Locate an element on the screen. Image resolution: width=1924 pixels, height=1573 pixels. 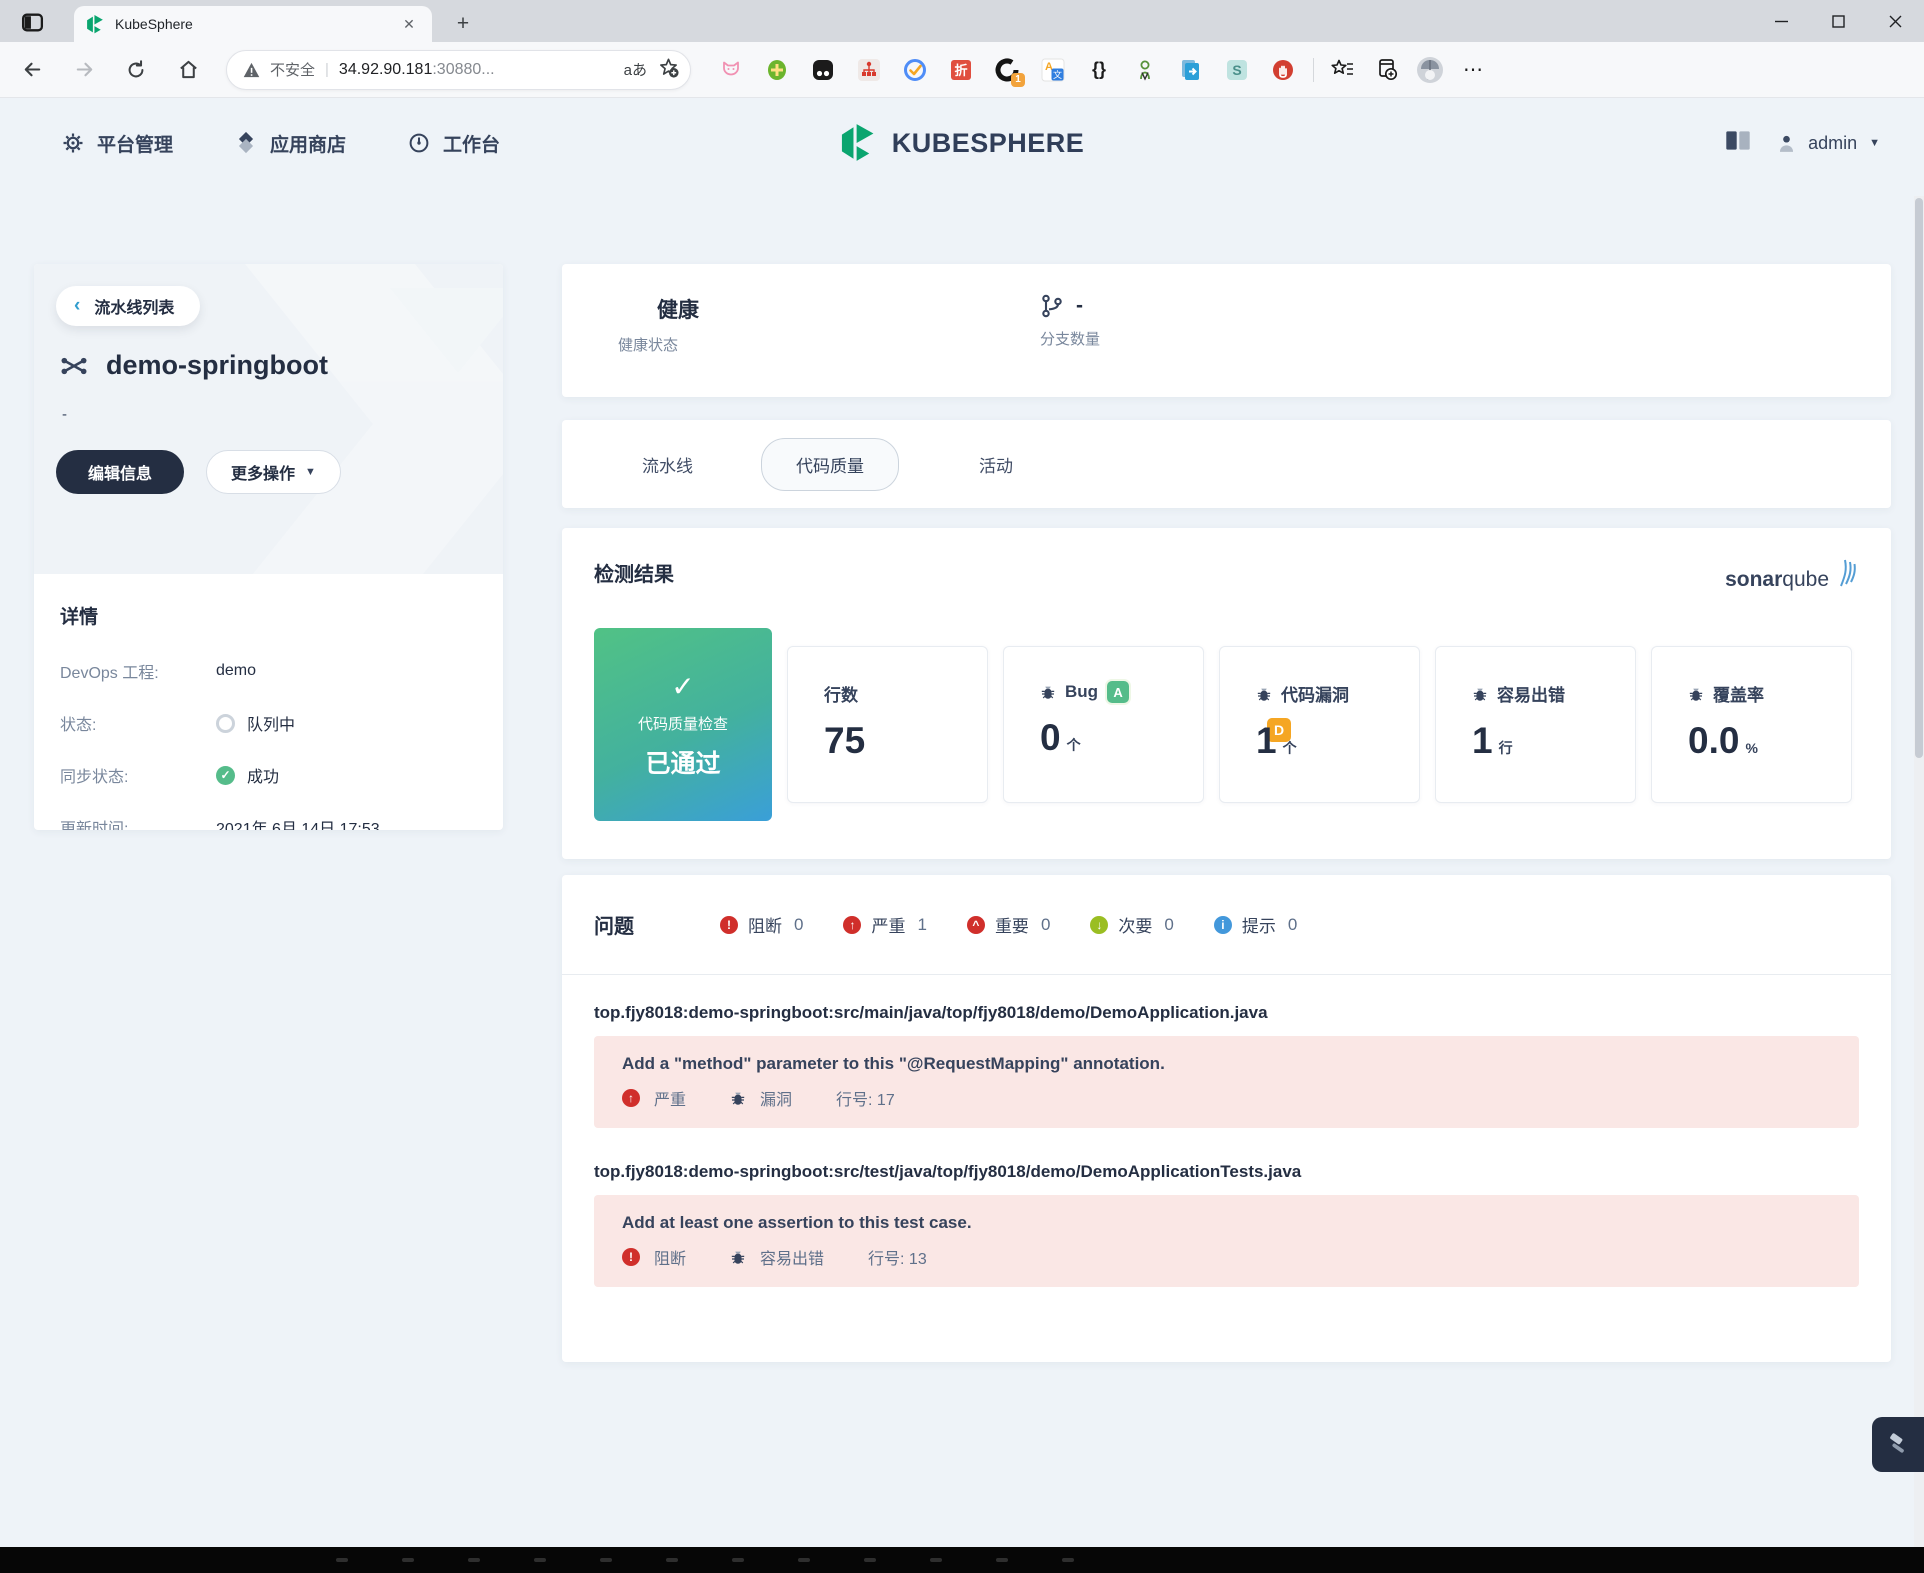
more-actions-button: 更多操作 ▼ is located at coordinates (273, 472).